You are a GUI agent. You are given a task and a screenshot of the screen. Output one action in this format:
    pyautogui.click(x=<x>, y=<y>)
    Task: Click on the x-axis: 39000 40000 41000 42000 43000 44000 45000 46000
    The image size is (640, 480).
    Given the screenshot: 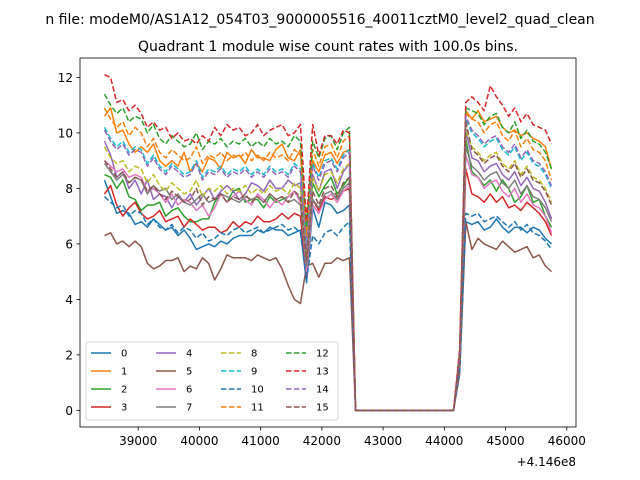 What is the action you would take?
    pyautogui.click(x=352, y=437)
    